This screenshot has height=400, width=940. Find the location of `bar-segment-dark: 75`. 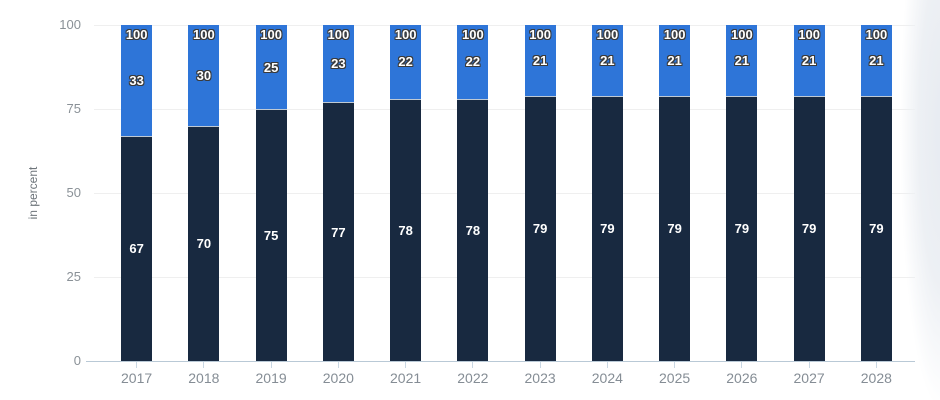

bar-segment-dark: 75 is located at coordinates (271, 235).